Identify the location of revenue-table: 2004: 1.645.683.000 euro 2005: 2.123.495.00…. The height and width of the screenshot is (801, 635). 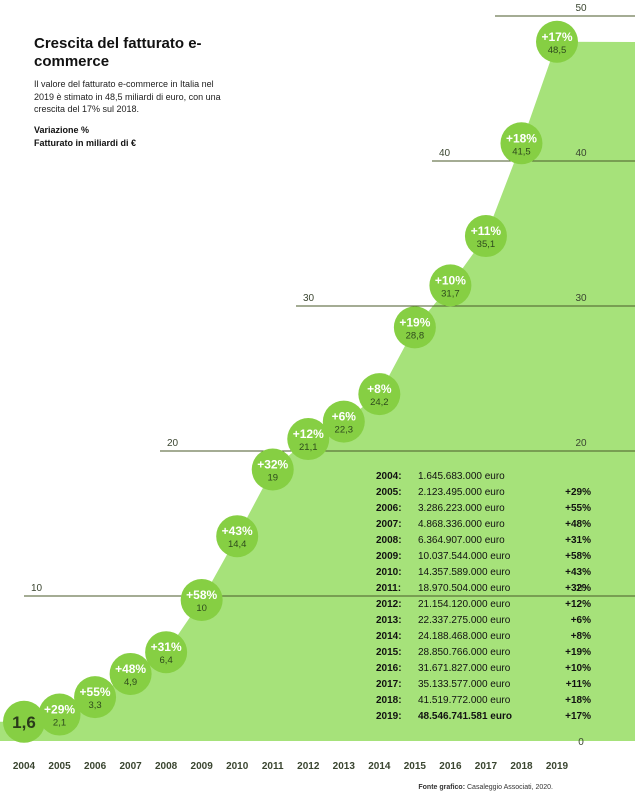
(483, 597).